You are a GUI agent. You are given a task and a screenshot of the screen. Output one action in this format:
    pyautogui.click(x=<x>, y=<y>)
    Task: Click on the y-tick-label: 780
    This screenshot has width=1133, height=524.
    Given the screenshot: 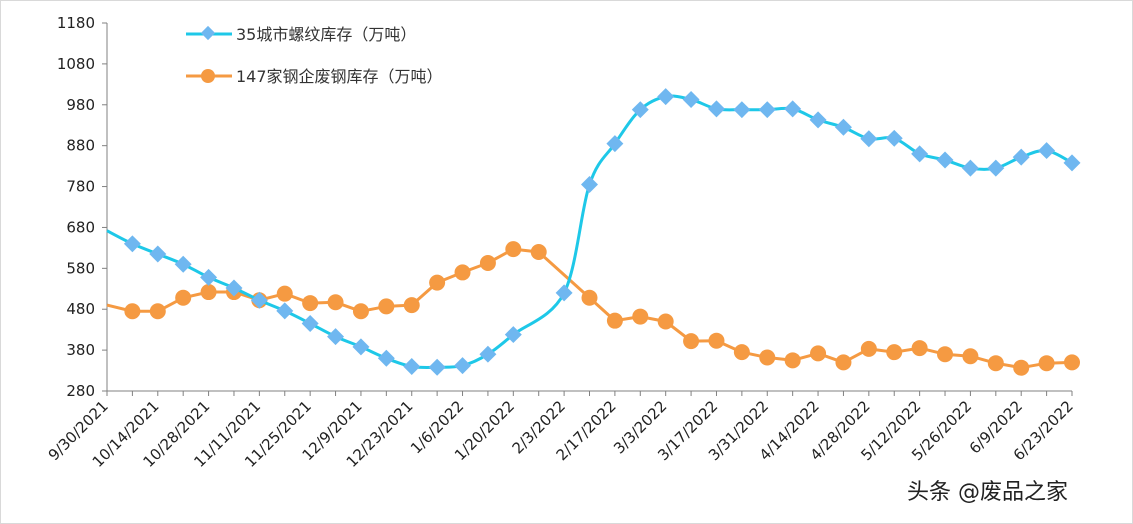 What is the action you would take?
    pyautogui.click(x=80, y=187)
    